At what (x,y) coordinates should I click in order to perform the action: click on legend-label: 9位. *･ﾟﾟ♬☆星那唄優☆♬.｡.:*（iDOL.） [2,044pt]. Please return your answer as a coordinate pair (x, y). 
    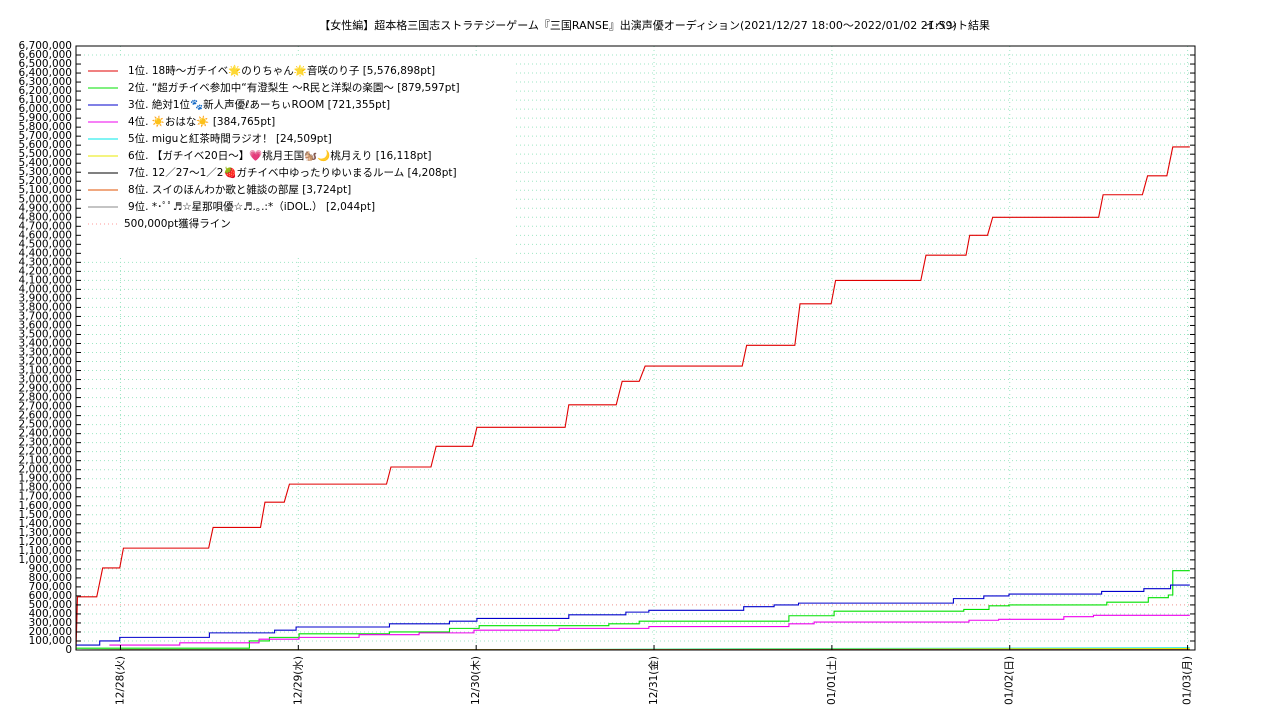
    Looking at the image, I should click on (251, 206).